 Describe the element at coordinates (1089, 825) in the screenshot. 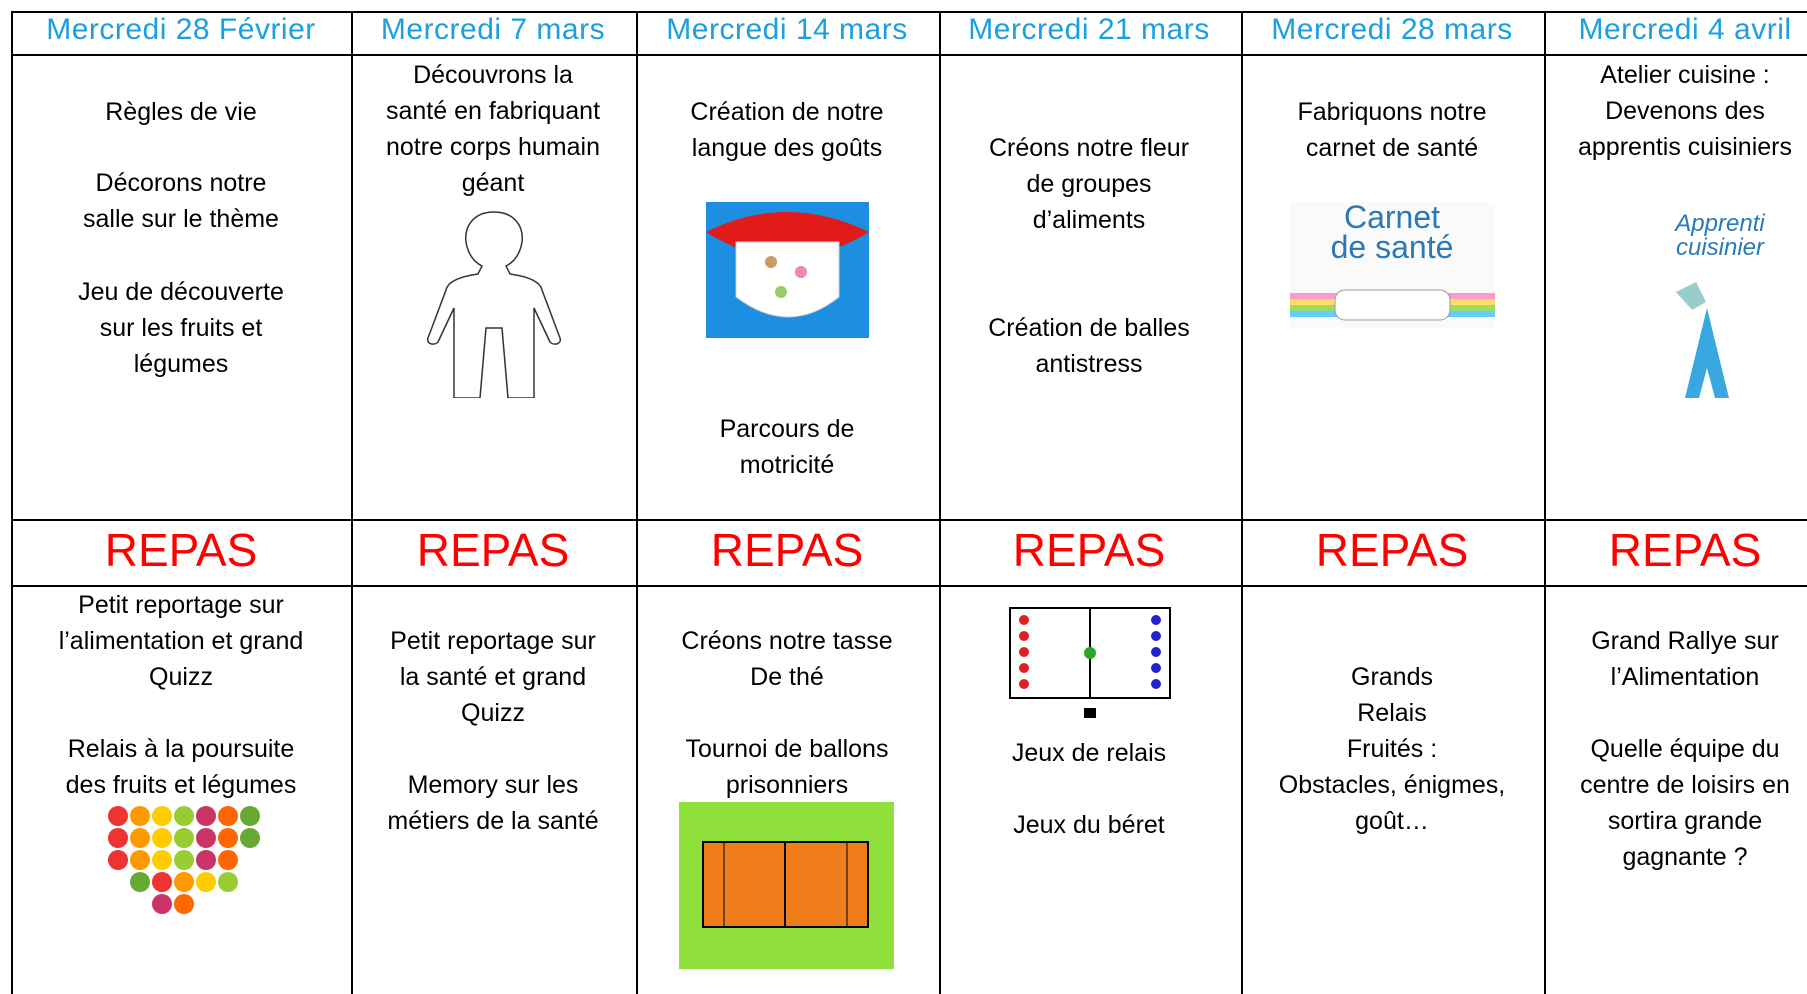

I see `activity: Jeux du béret` at that location.